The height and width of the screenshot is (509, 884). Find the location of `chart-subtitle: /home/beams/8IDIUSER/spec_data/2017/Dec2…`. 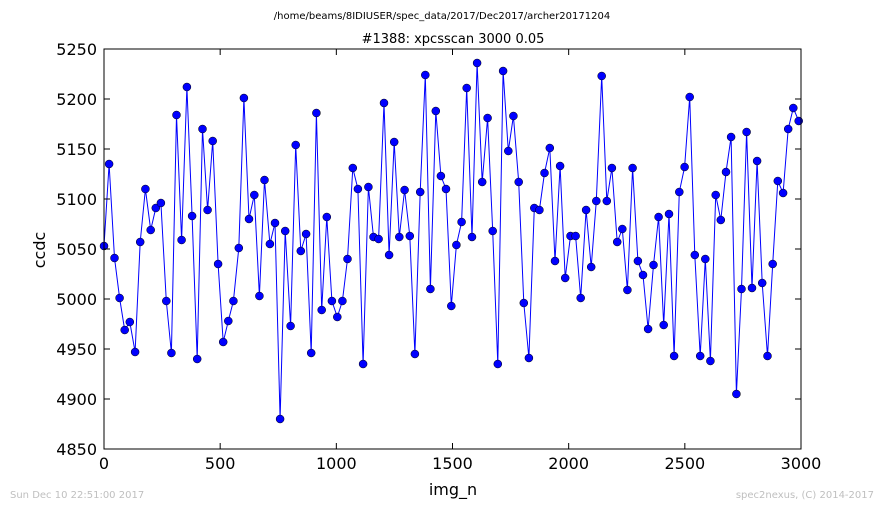

chart-subtitle: /home/beams/8IDIUSER/spec_data/2017/Dec2… is located at coordinates (442, 16).